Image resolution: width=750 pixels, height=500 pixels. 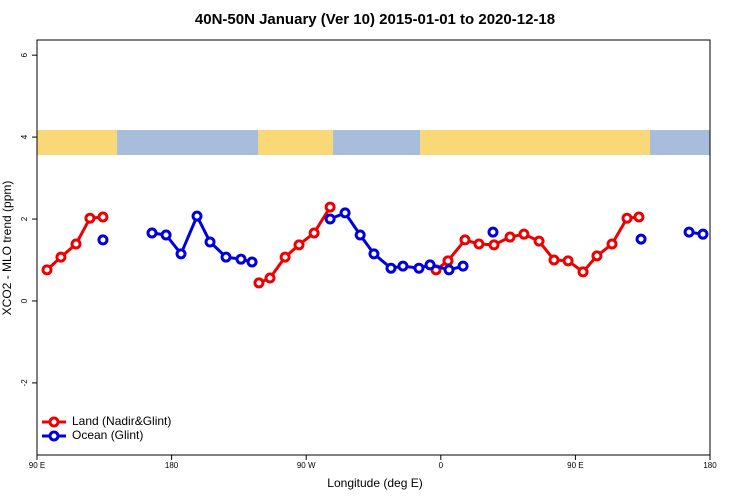 I want to click on y-tick-label: -2, so click(x=24, y=383).